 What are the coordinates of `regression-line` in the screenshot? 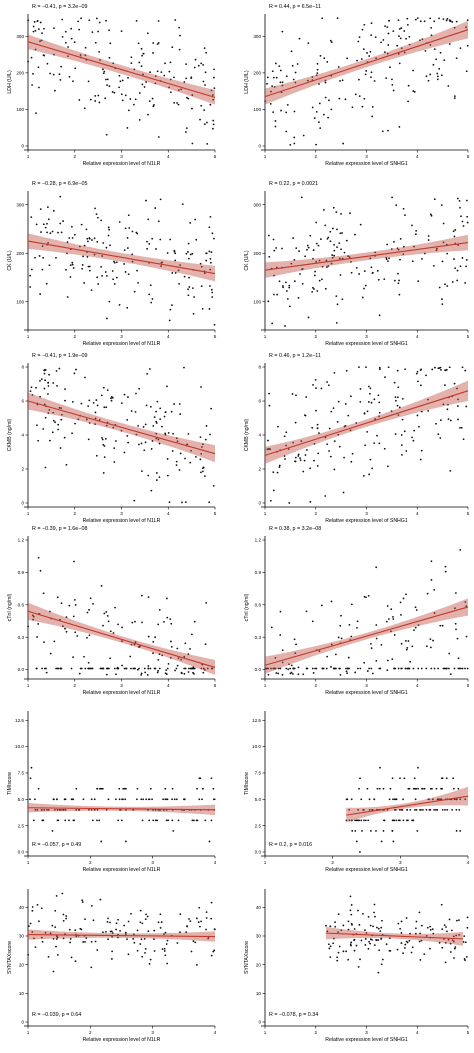 It's located at (366, 636).